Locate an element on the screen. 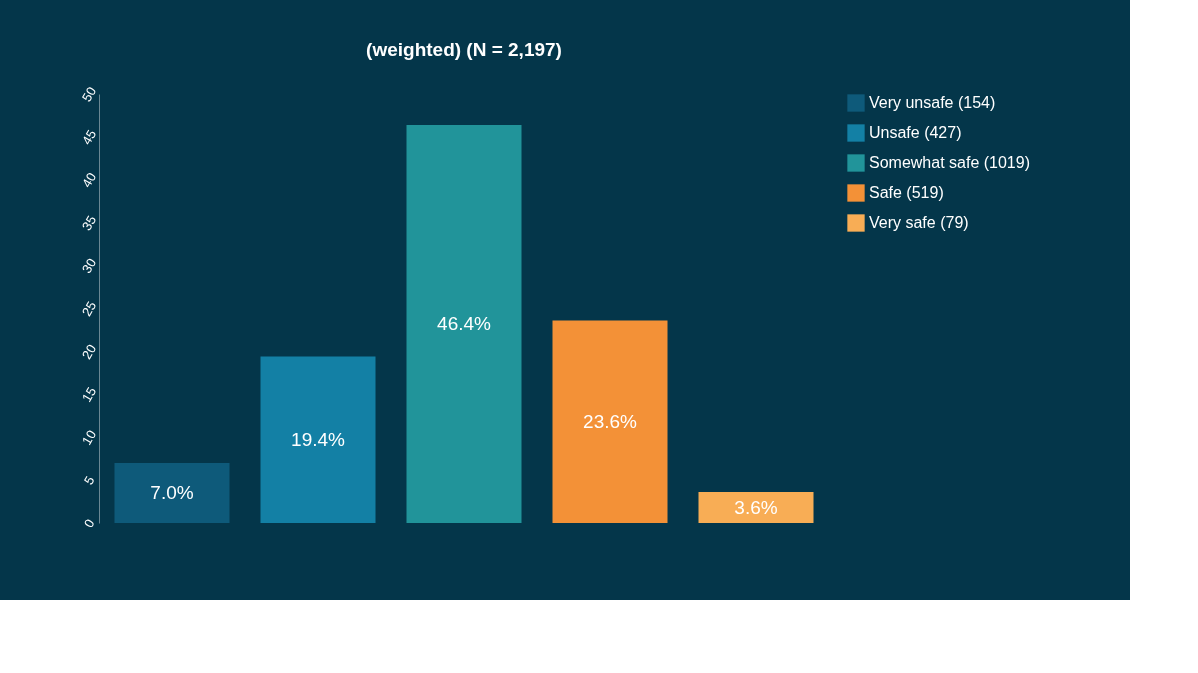 The image size is (1198, 673). data-label: 3.6% is located at coordinates (756, 507).